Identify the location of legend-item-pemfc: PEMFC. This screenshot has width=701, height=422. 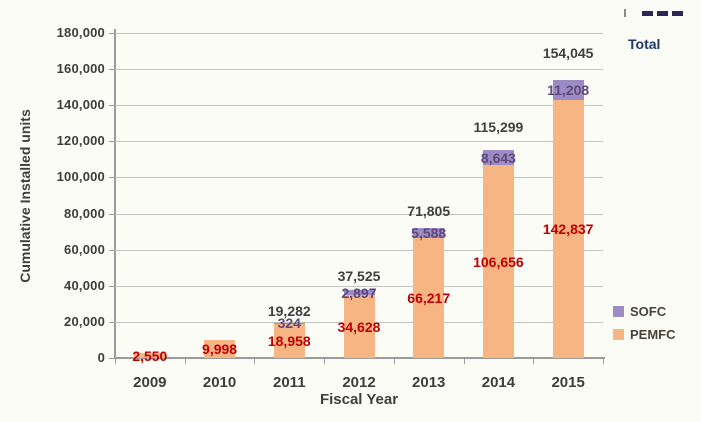
(644, 334).